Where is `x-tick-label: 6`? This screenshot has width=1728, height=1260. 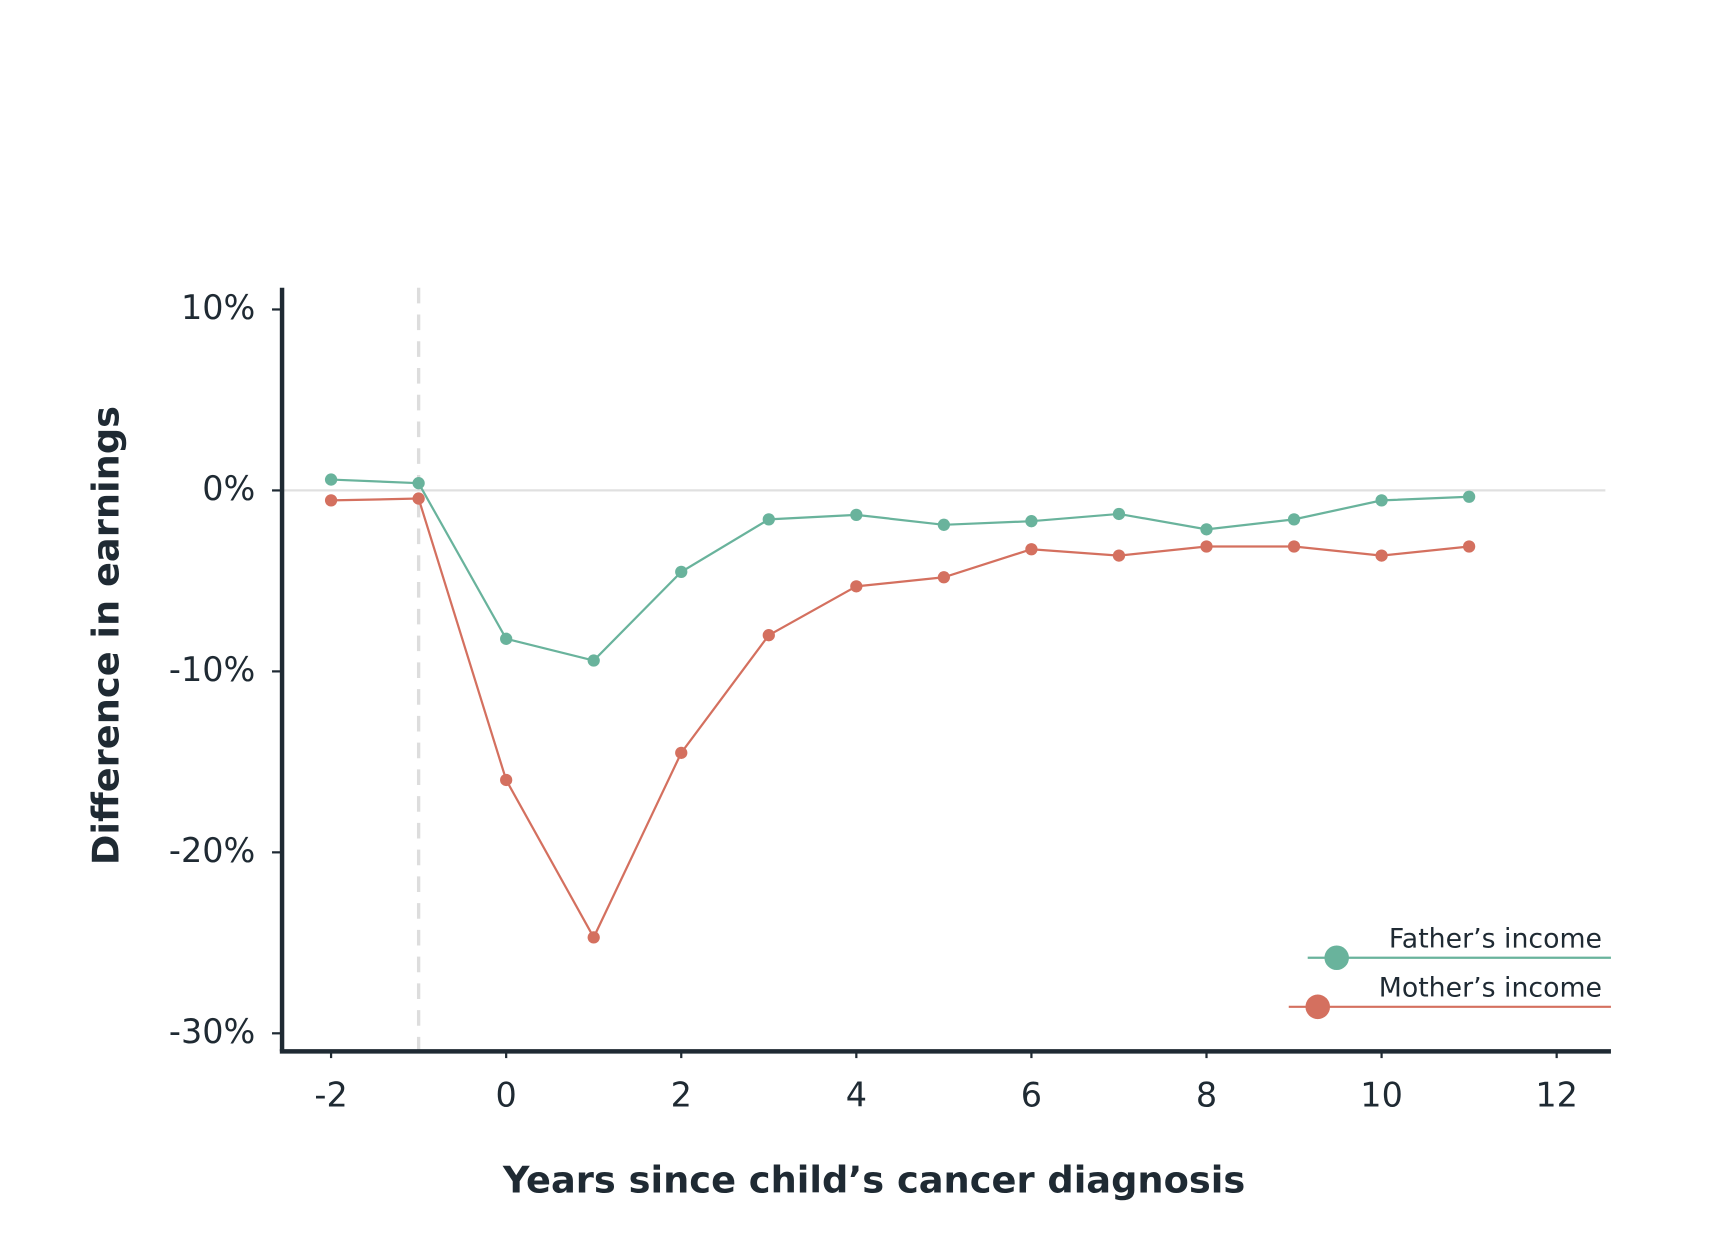 x-tick-label: 6 is located at coordinates (1031, 1095).